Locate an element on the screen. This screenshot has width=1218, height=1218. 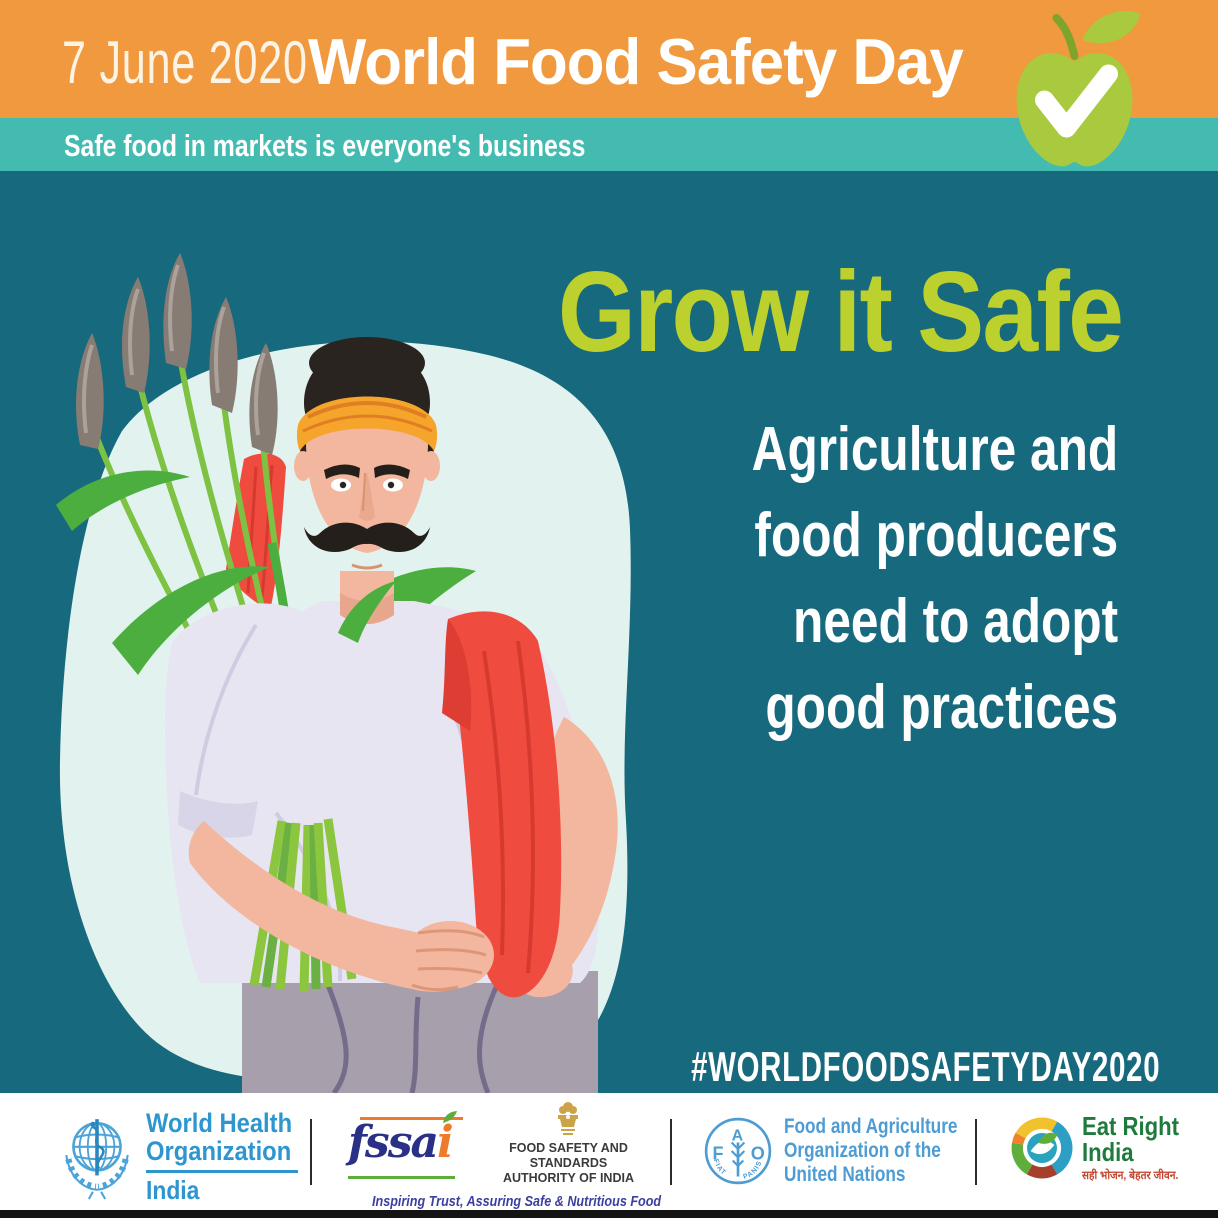
campaign-hashtag: #WORLDFOODSAFETYDAY2020 is located at coordinates (925, 1066).